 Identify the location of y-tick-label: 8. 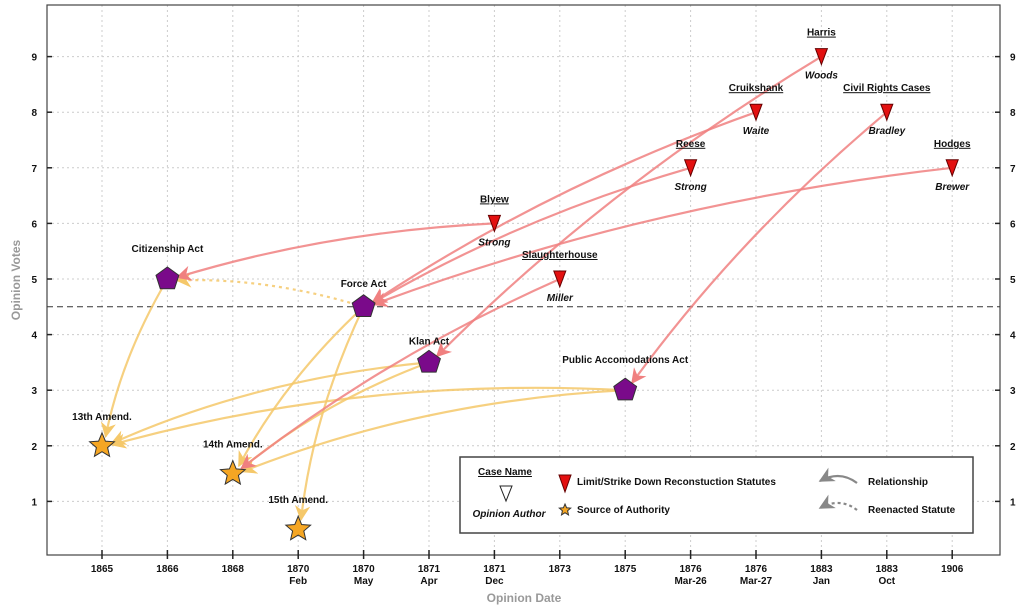
(34, 113).